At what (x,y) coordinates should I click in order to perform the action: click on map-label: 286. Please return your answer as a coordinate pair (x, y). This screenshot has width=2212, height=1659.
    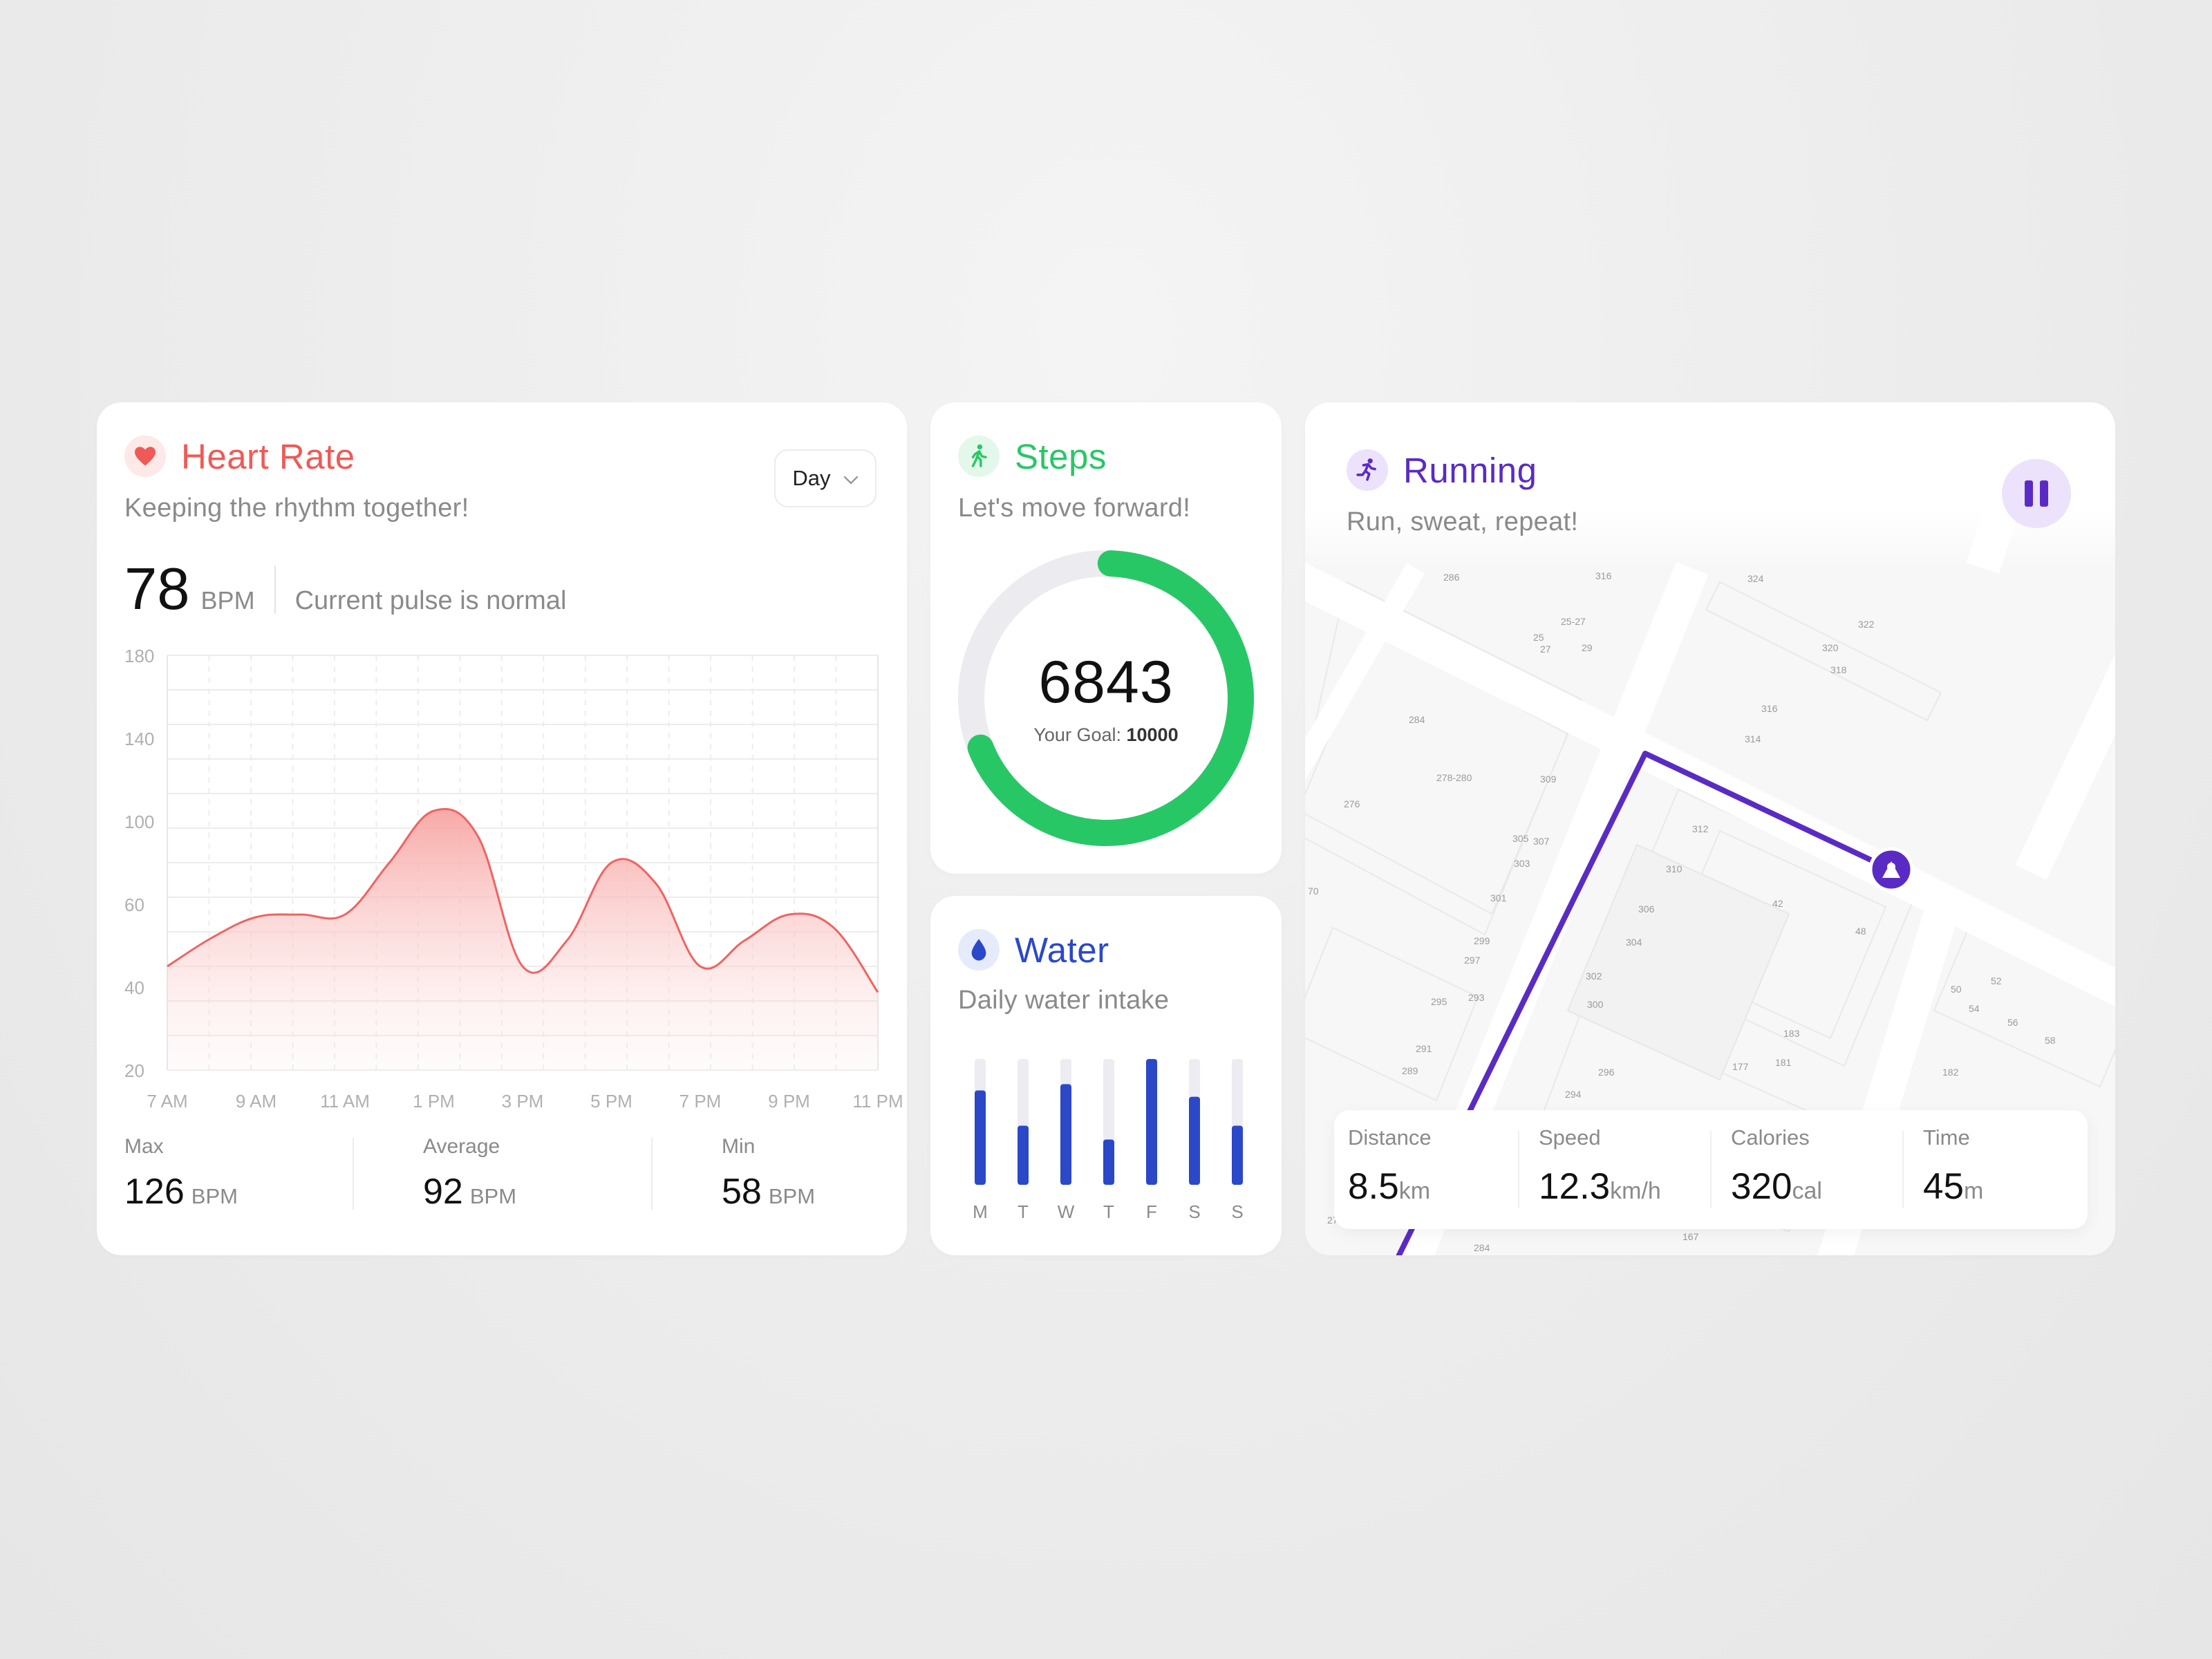
    Looking at the image, I should click on (1451, 577).